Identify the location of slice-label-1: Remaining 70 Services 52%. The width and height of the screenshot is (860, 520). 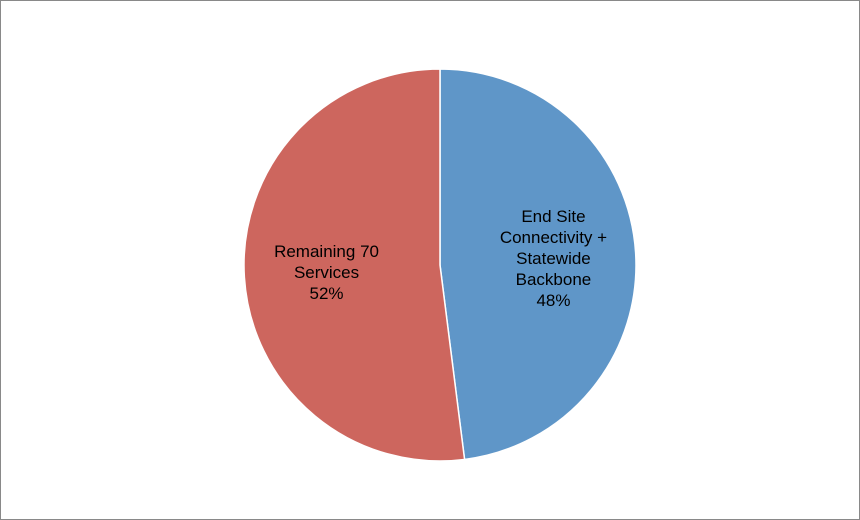
(326, 272).